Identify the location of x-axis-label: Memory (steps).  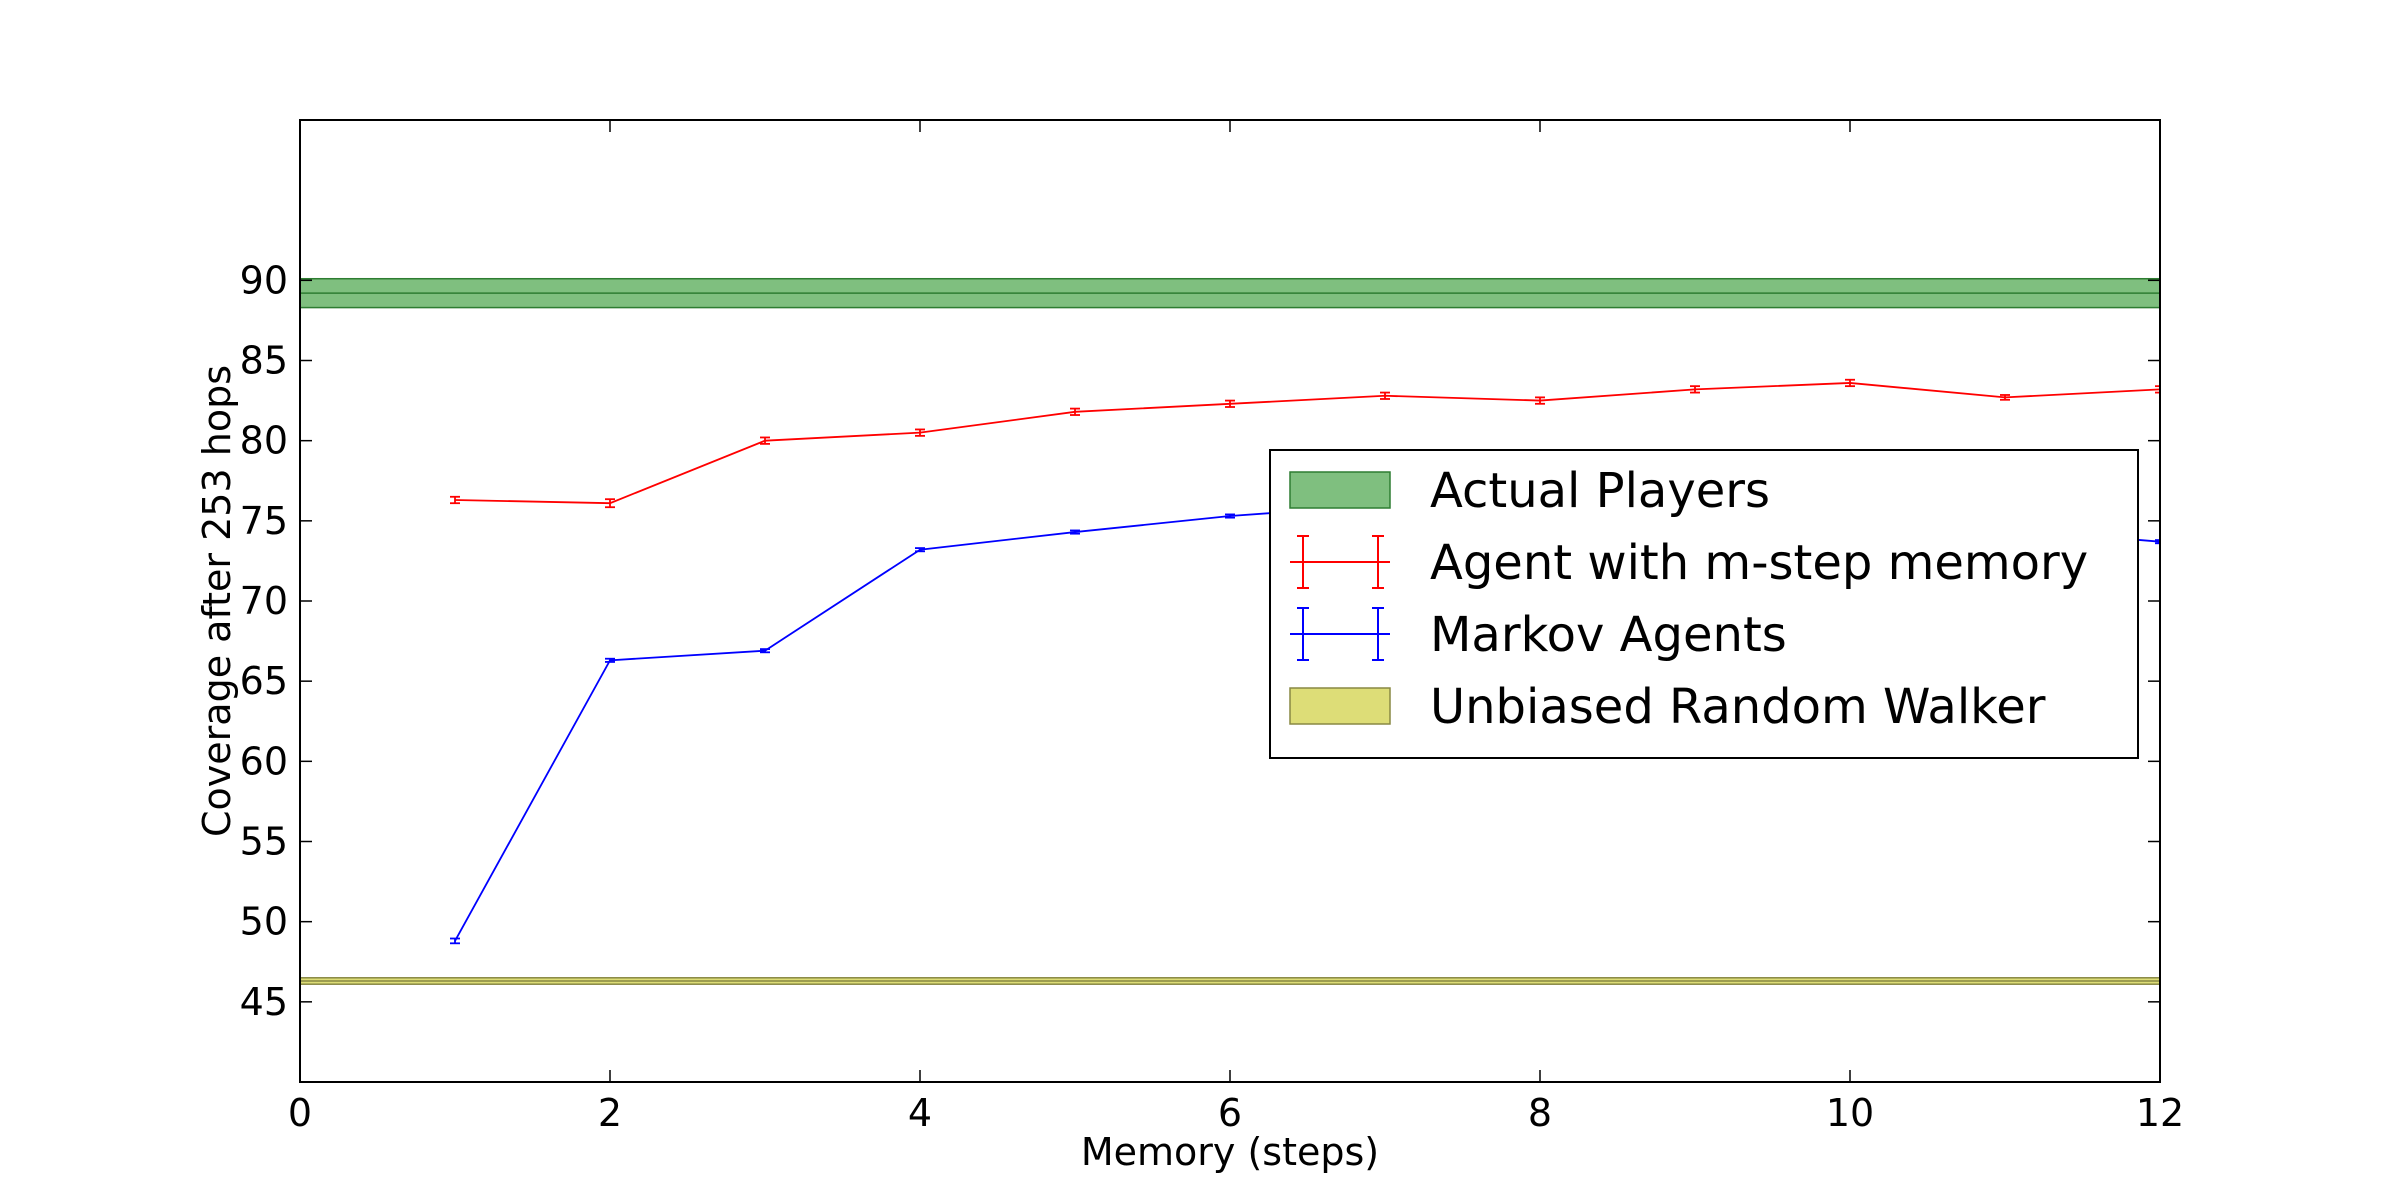
(1230, 1152).